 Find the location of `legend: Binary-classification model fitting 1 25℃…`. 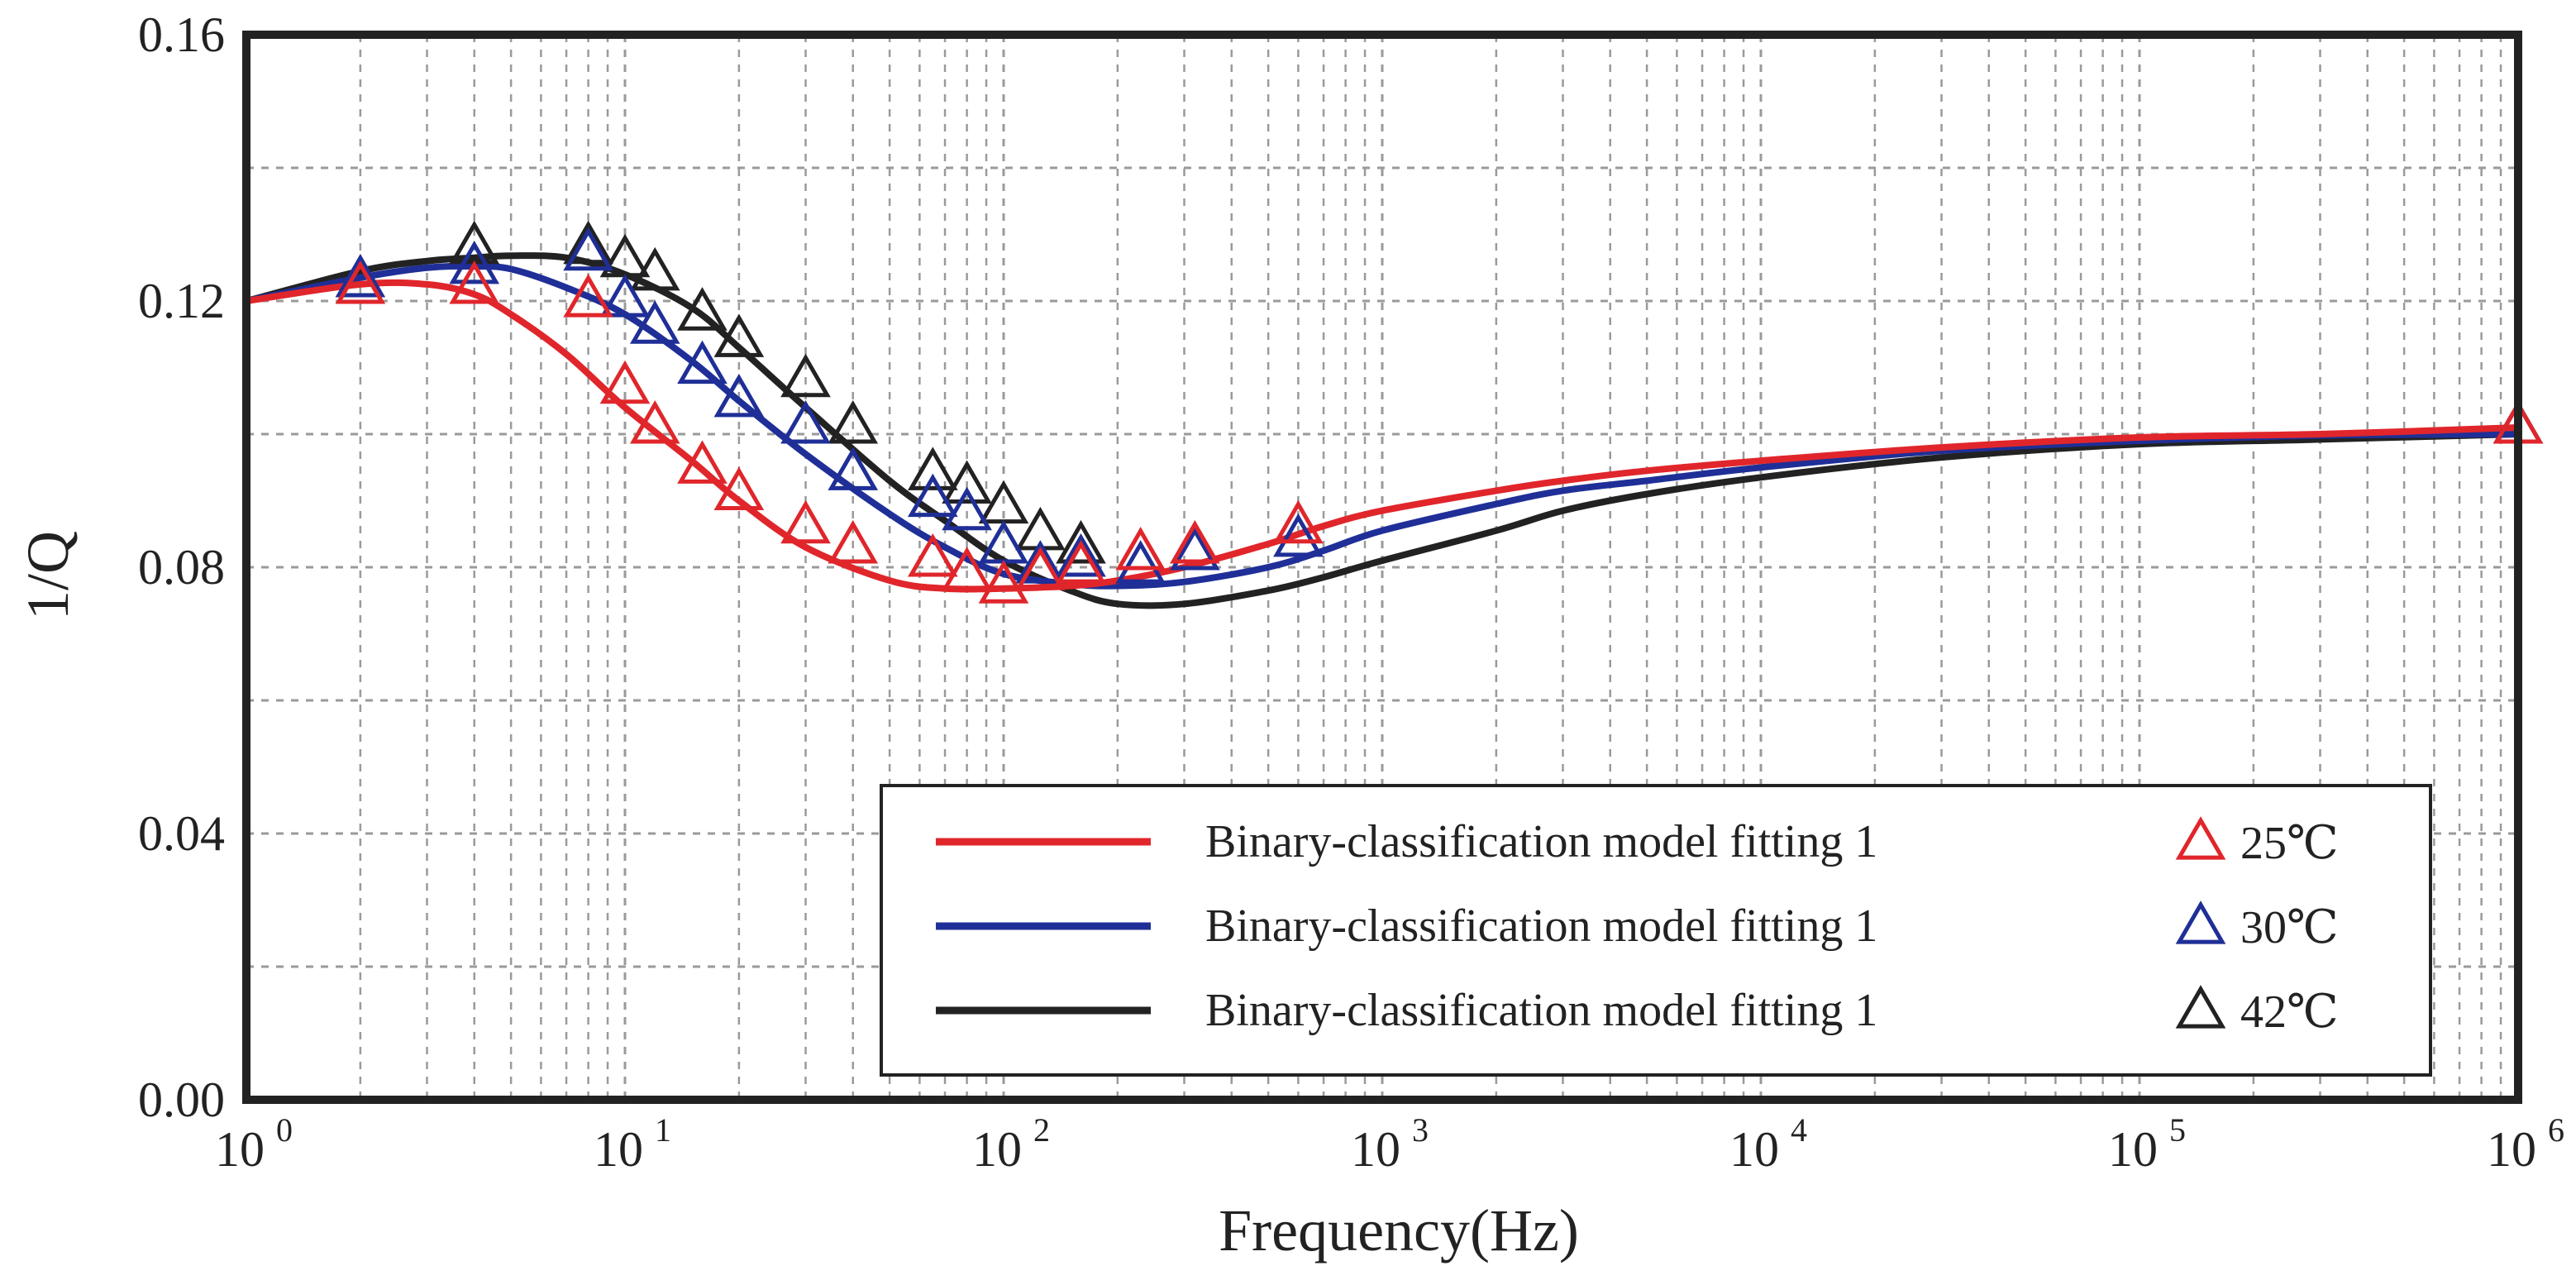

legend: Binary-classification model fitting 1 25℃… is located at coordinates (1656, 930).